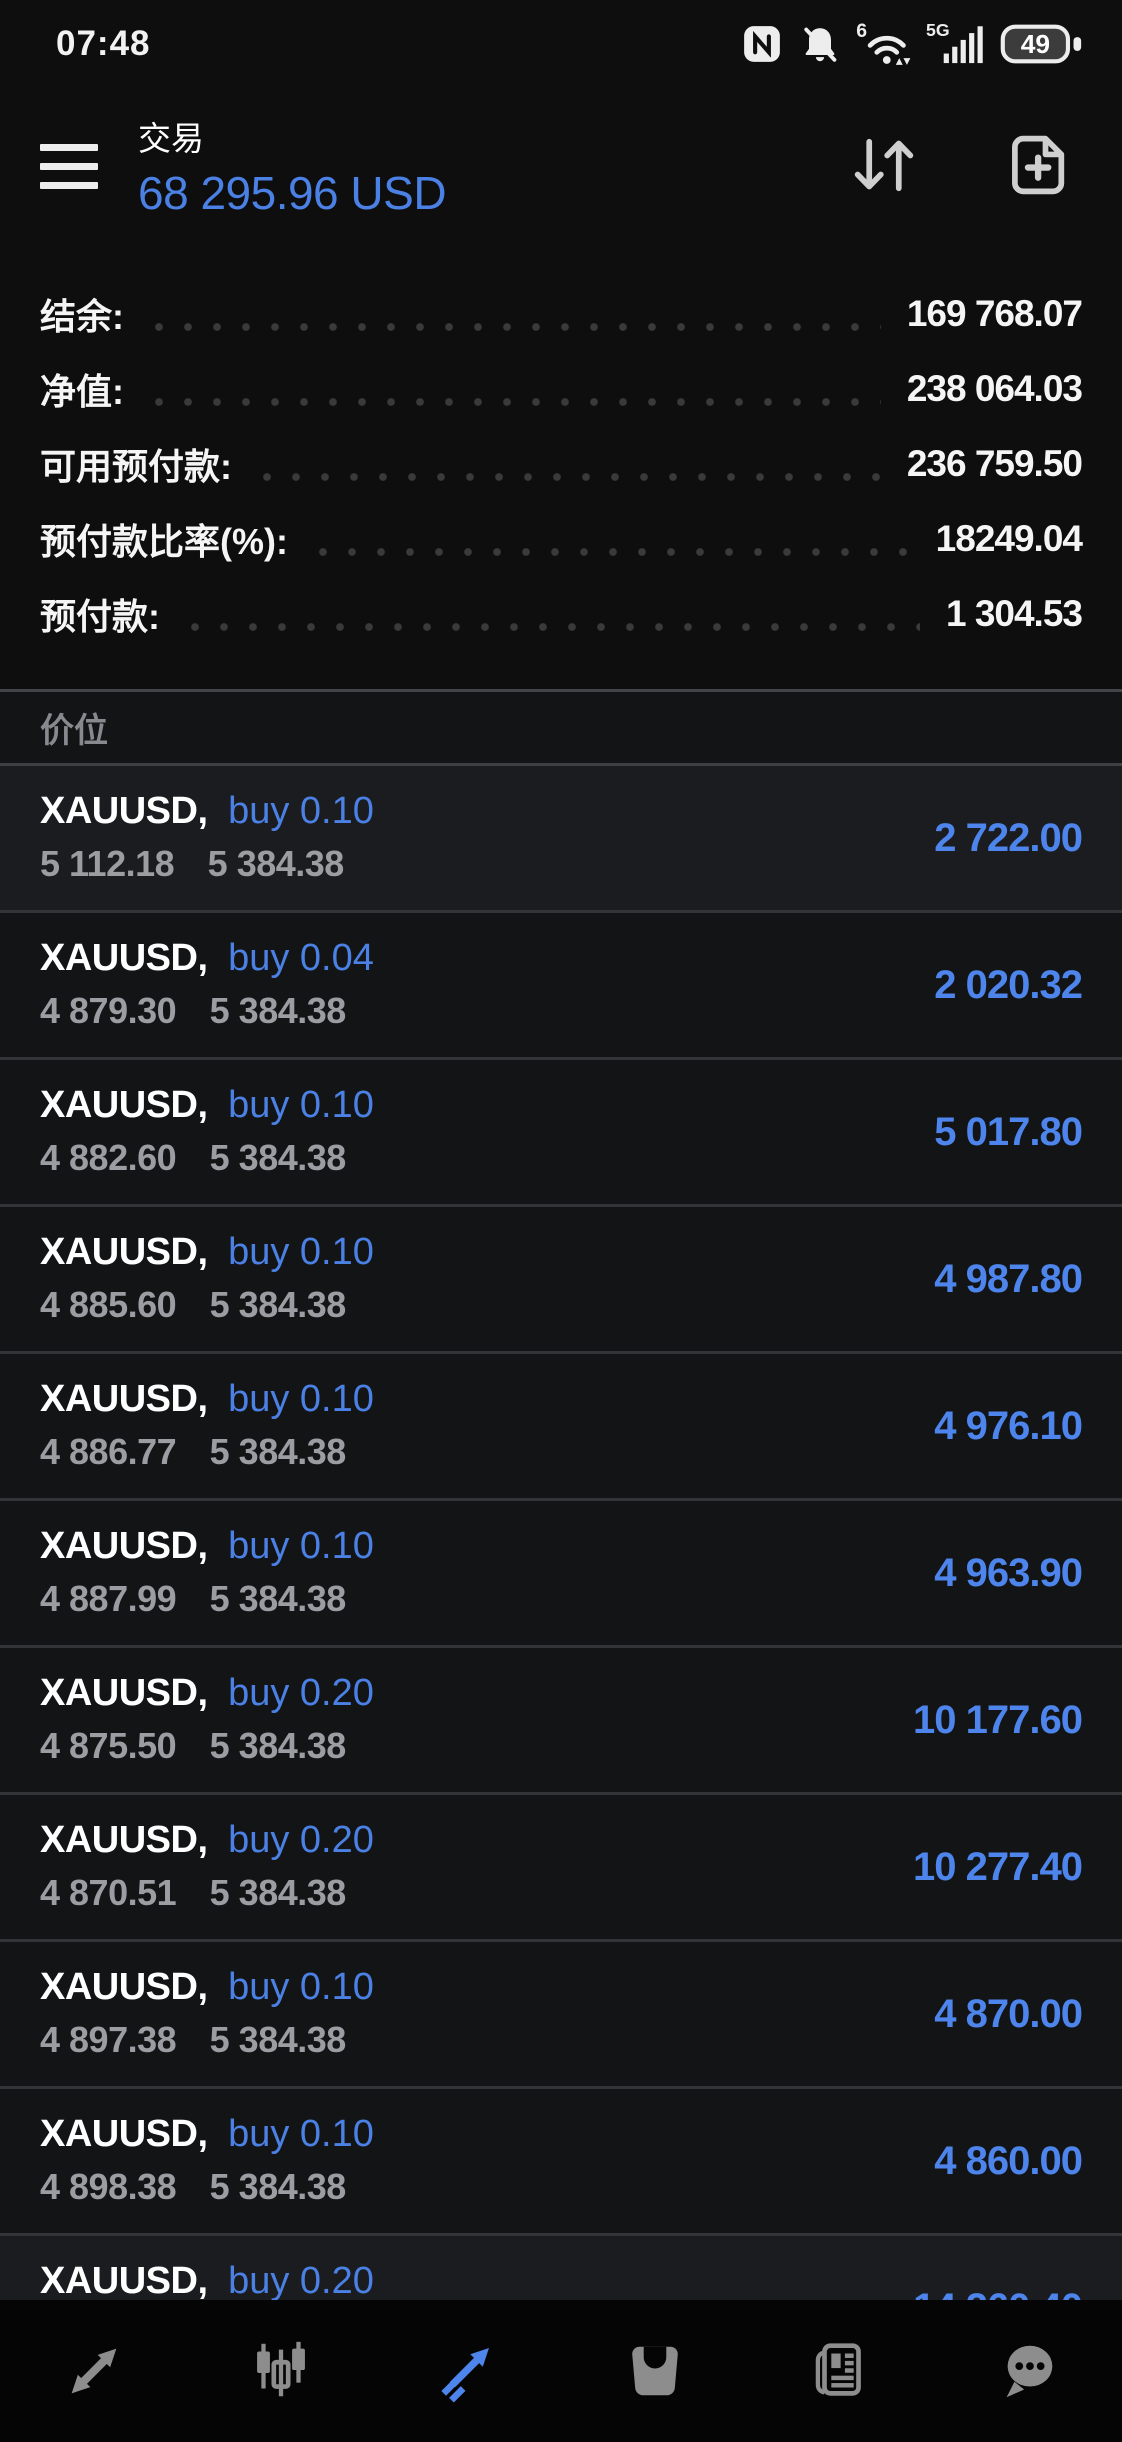 This screenshot has height=2442, width=1122. I want to click on position-info: XAUUSD, buy 0.10 4 887.99 5 384.38, so click(487, 1573).